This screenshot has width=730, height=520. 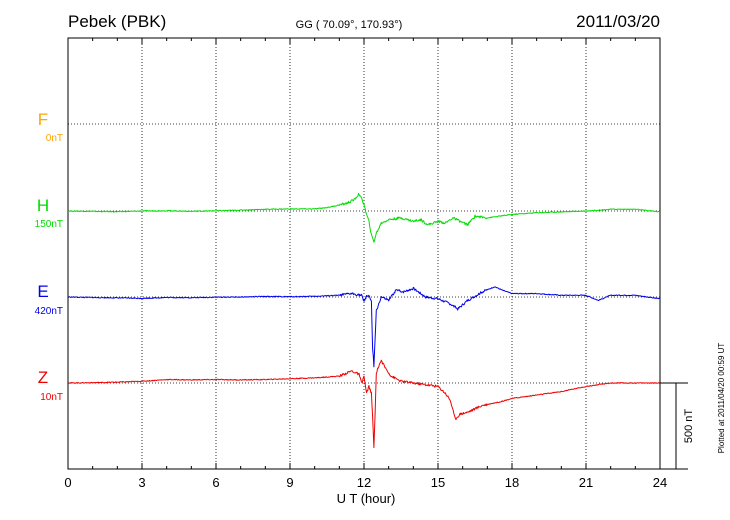 What do you see at coordinates (689, 426) in the screenshot?
I see `scale-bar-label: 500 nT` at bounding box center [689, 426].